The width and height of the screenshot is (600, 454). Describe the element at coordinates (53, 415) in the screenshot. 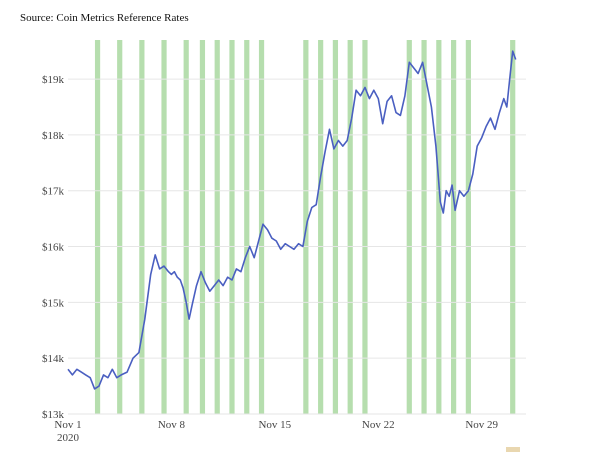

I see `y-tick-label: $13k` at that location.